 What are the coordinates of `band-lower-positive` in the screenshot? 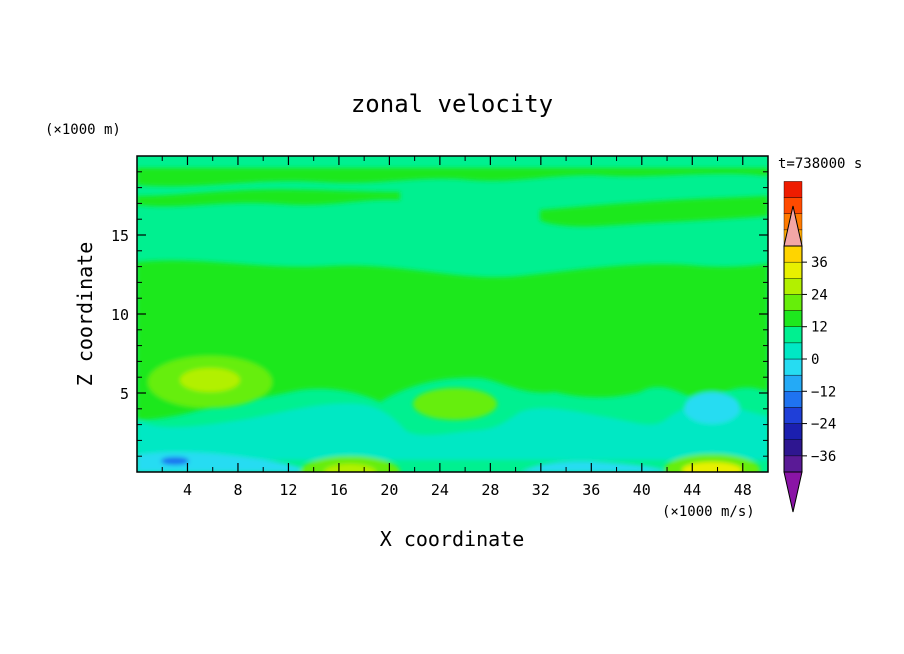 It's located at (452, 355).